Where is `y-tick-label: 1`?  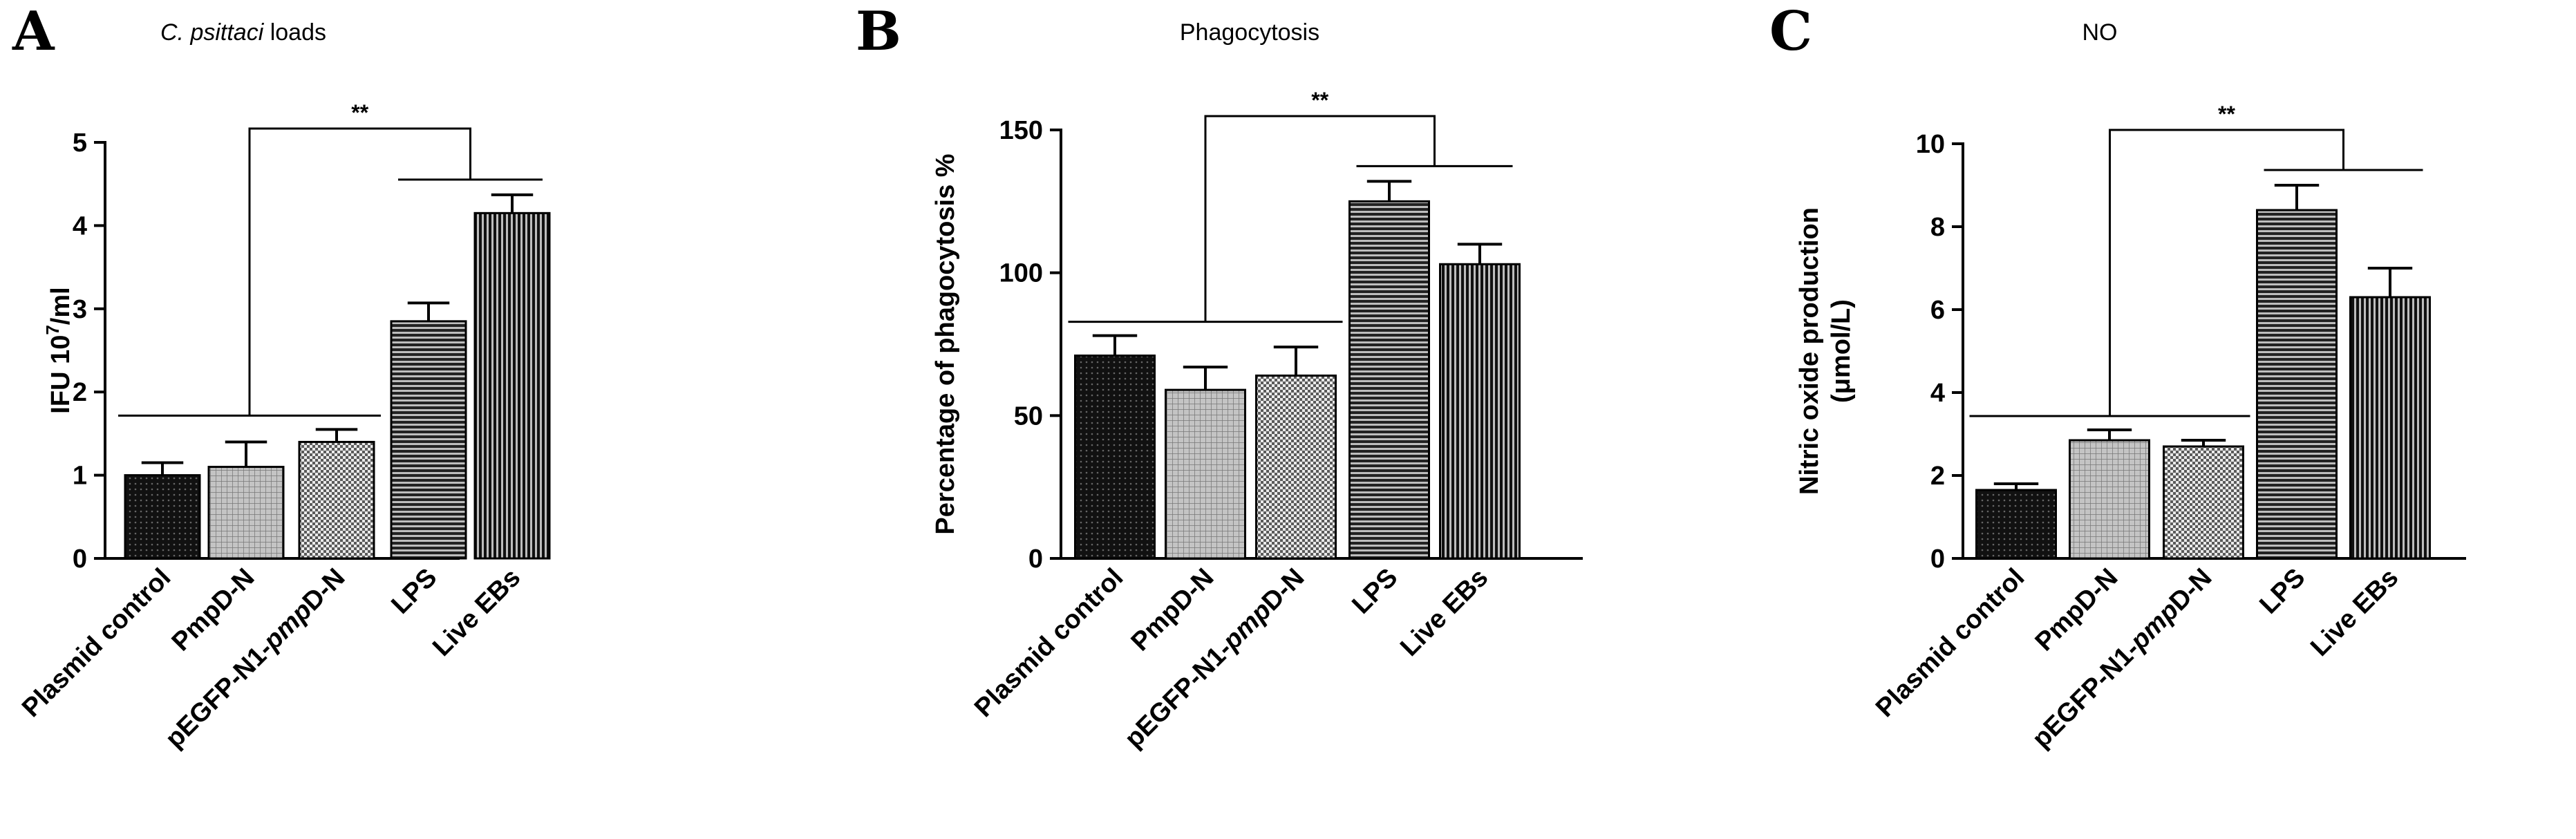
y-tick-label: 1 is located at coordinates (80, 476).